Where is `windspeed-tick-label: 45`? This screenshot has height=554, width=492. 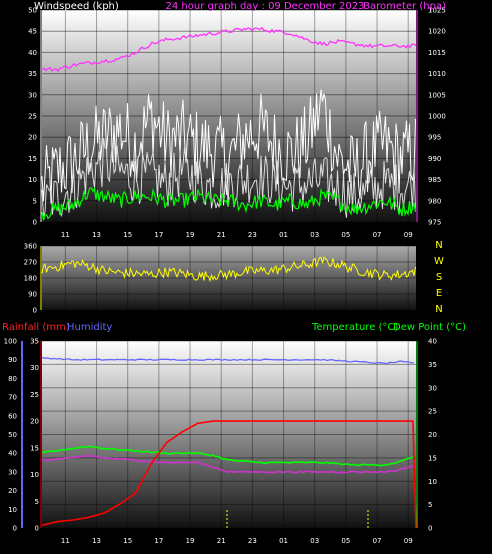
windspeed-tick-label: 45 is located at coordinates (32, 32).